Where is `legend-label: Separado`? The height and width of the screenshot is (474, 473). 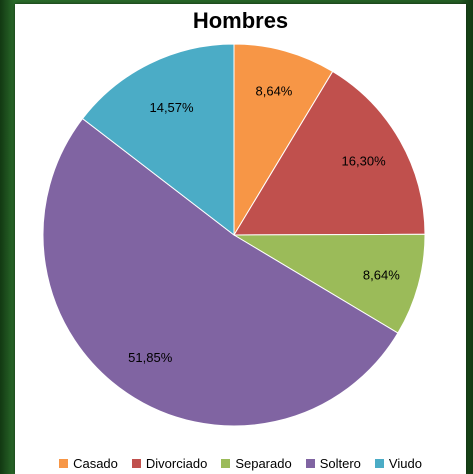 legend-label: Separado is located at coordinates (263, 463).